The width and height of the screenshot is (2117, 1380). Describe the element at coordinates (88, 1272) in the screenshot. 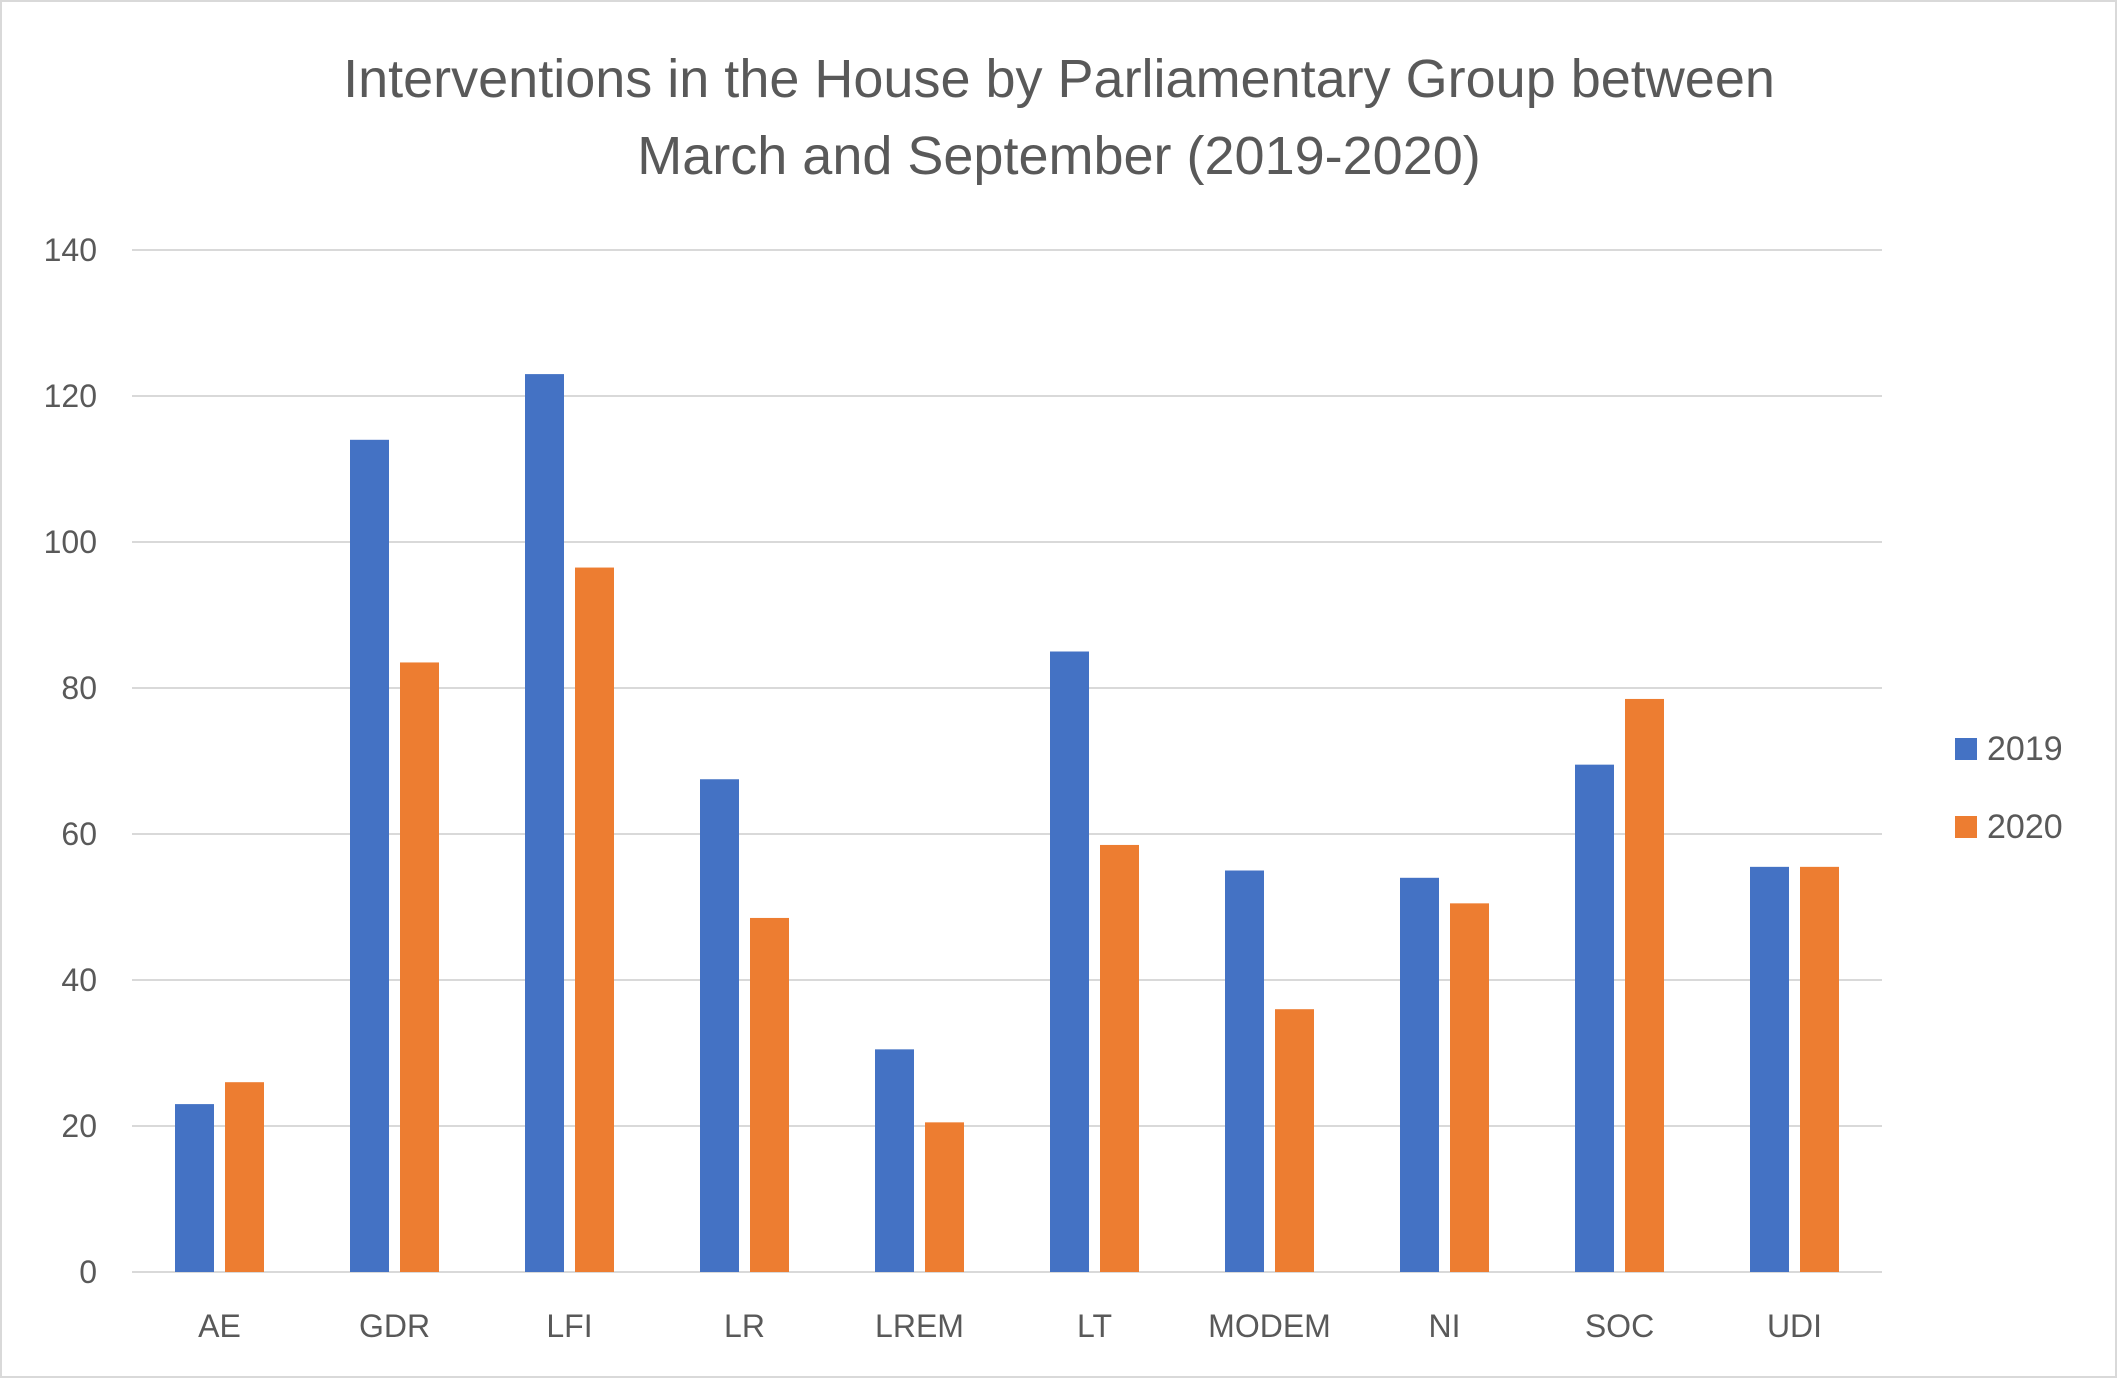

I see `y-tick-label: 0` at that location.